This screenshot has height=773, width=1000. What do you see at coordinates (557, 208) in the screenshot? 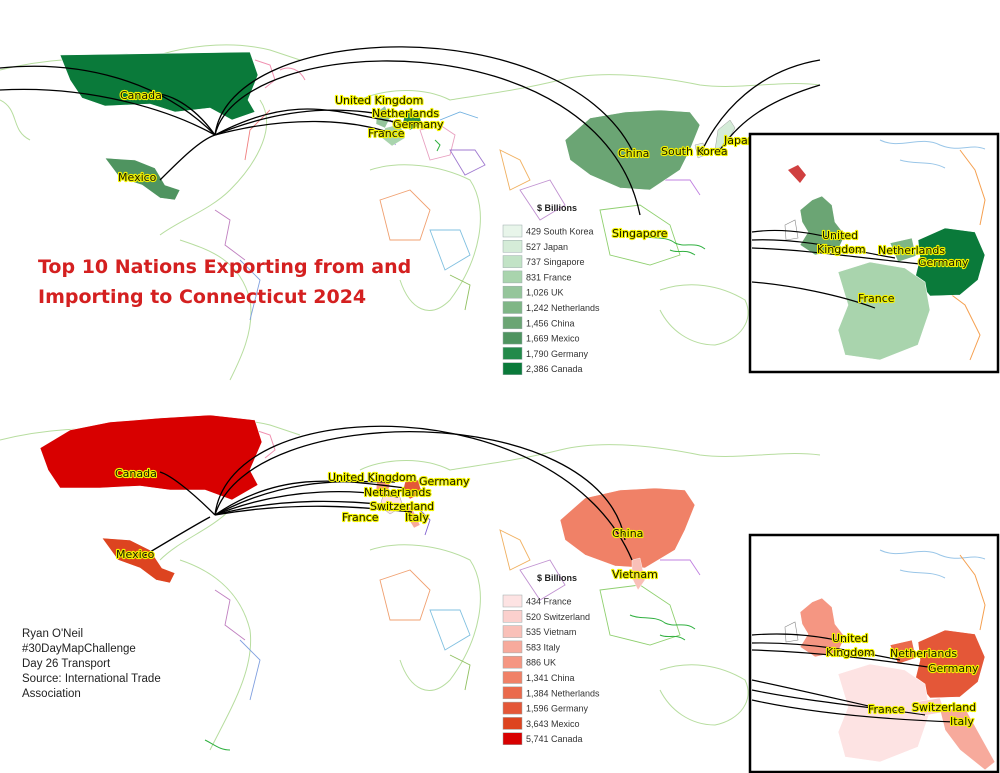
I see `exports-legend-title: $ Billions` at bounding box center [557, 208].